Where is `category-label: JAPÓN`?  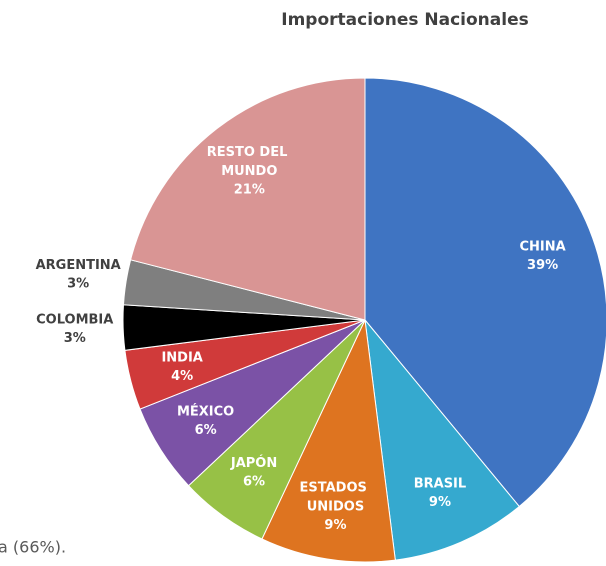 category-label: JAPÓN is located at coordinates (253, 463).